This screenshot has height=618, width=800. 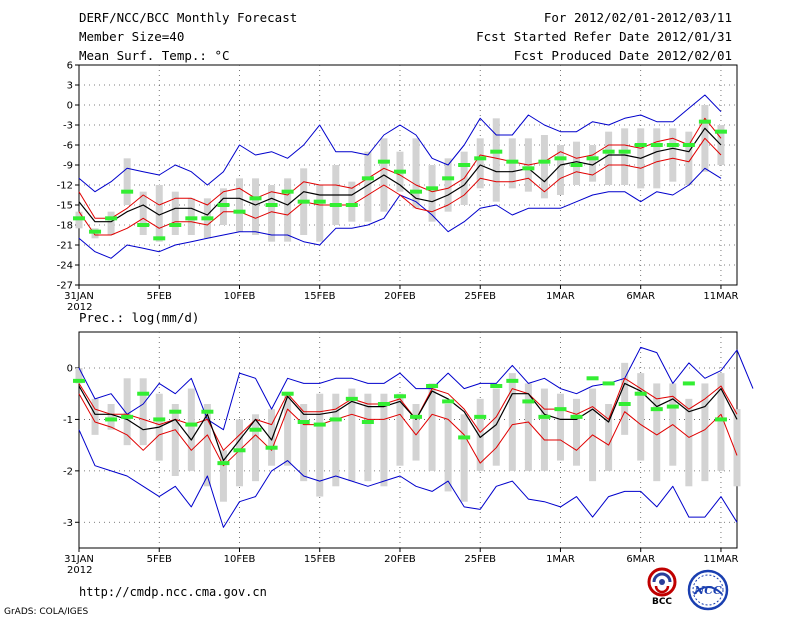 What do you see at coordinates (623, 55) in the screenshot?
I see `forecast-produced-date-label: Fcst Produced Date 2012/02/01` at bounding box center [623, 55].